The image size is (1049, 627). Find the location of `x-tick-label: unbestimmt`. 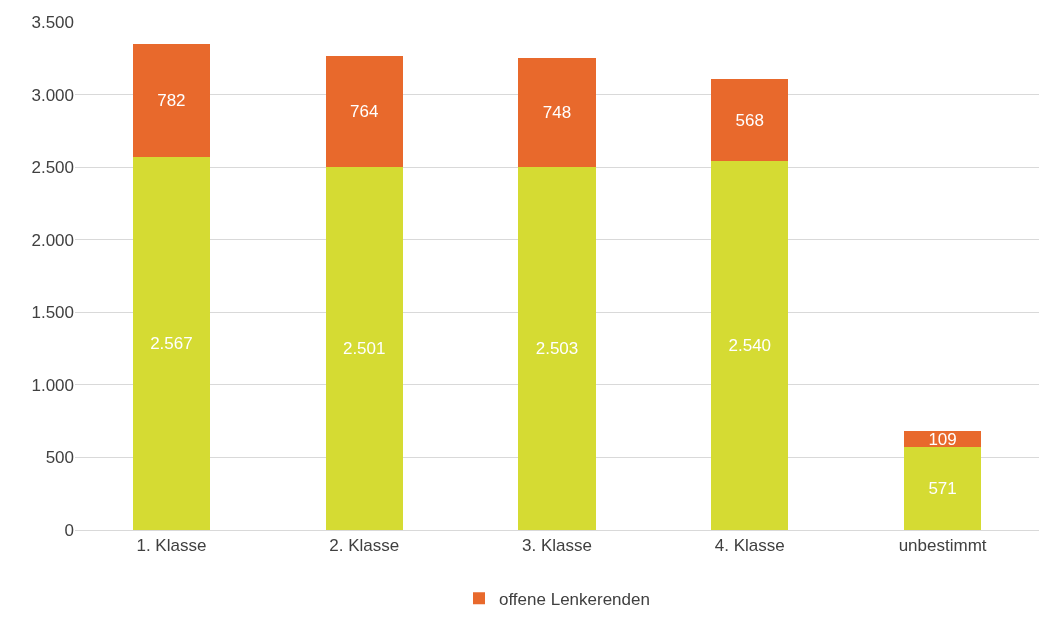

x-tick-label: unbestimmt is located at coordinates (942, 546).